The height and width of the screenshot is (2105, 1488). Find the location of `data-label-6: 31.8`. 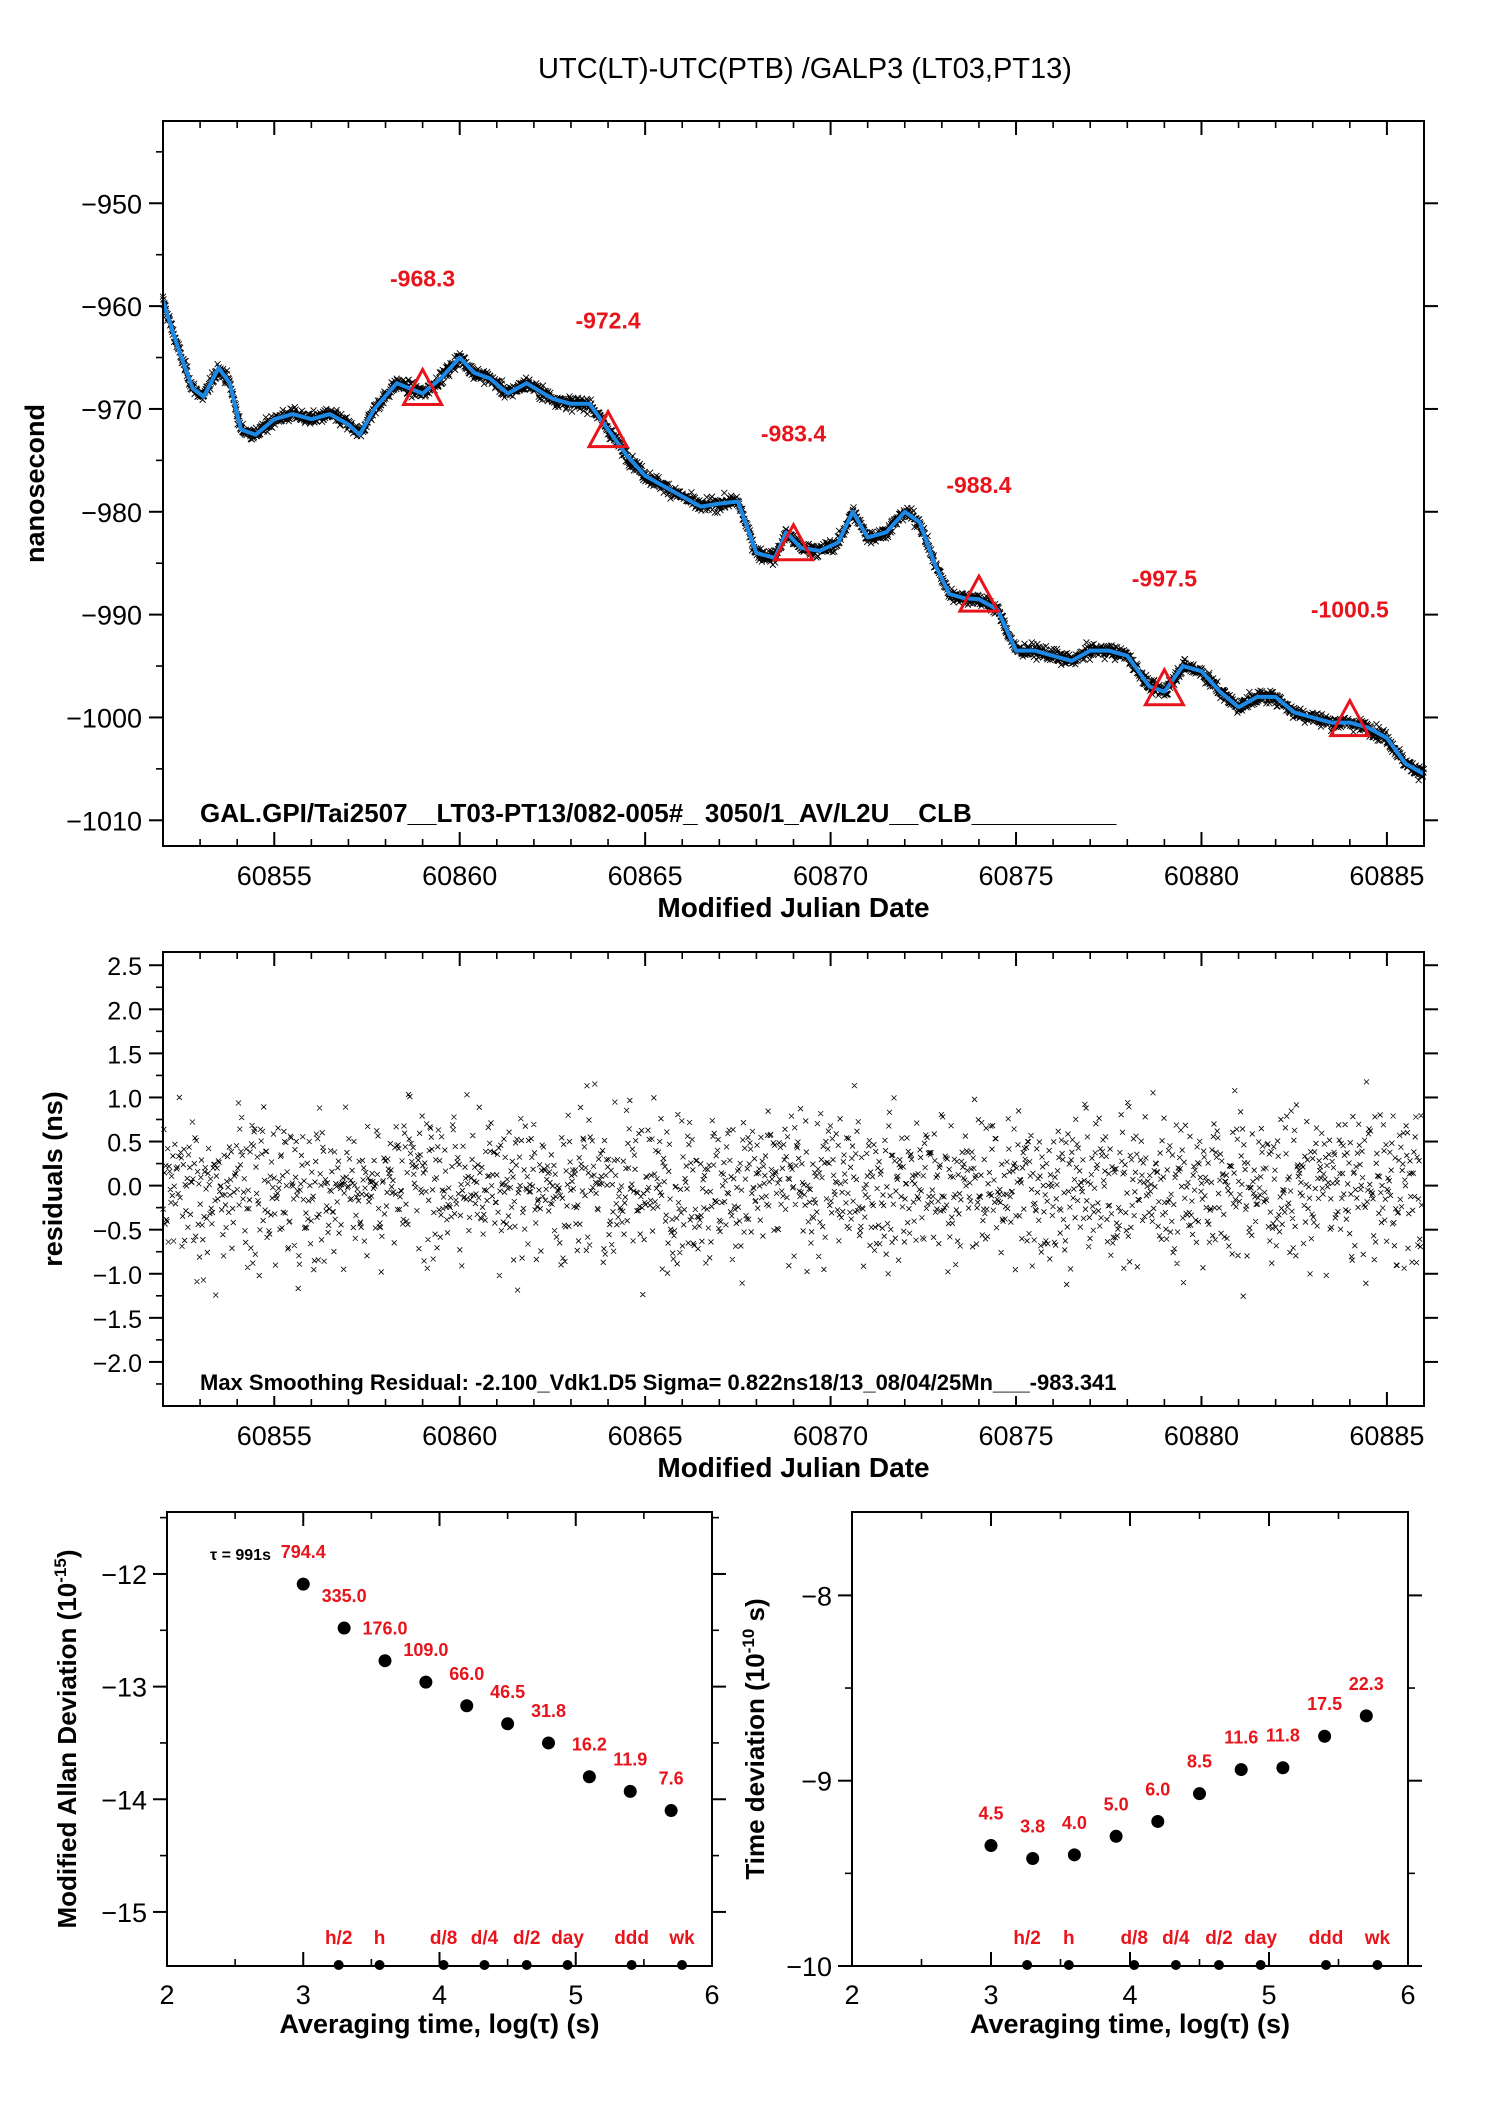

data-label-6: 31.8 is located at coordinates (548, 1711).